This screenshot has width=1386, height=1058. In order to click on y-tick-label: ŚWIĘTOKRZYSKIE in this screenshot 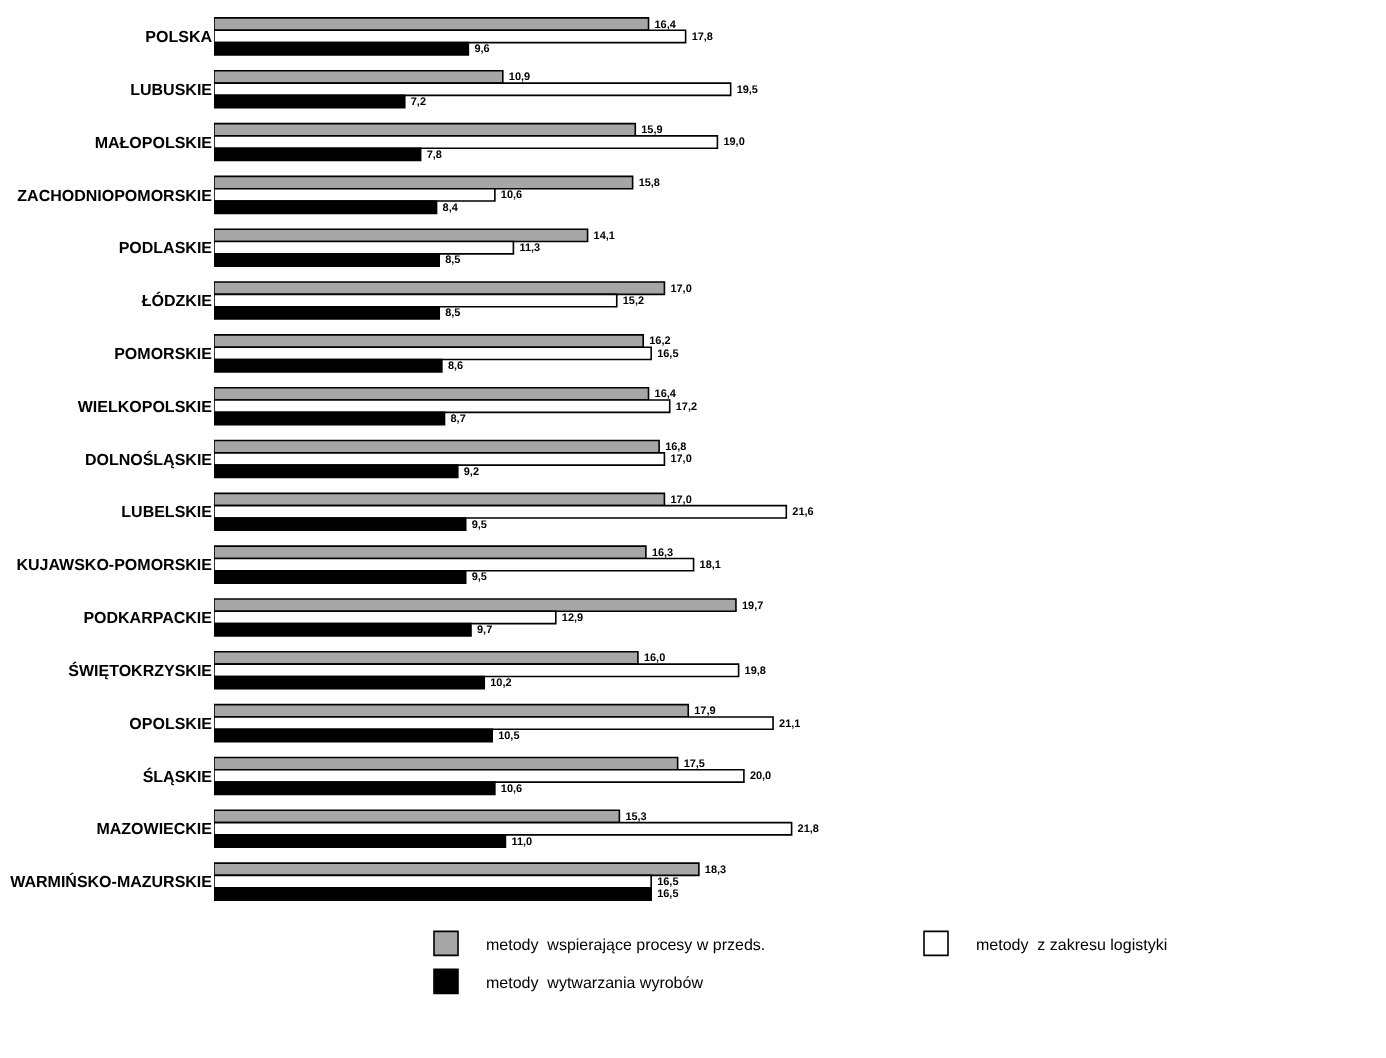, I will do `click(141, 669)`.